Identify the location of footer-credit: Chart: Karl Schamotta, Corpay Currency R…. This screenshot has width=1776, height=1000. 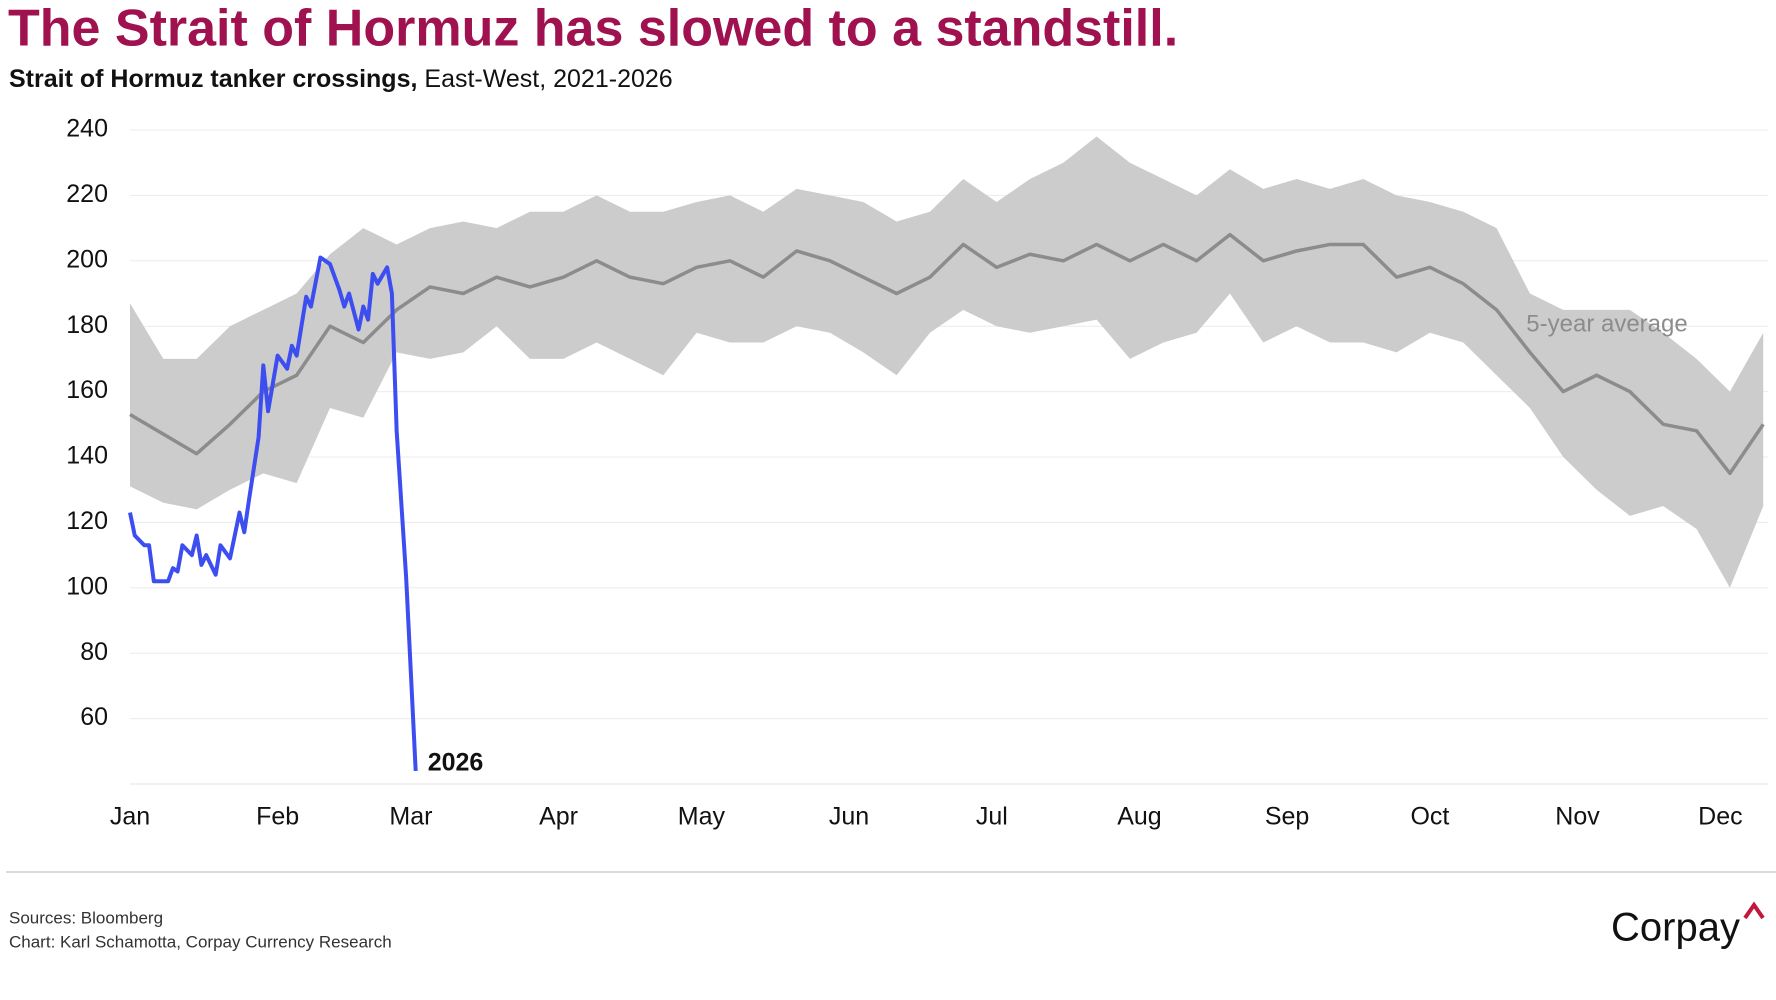
(200, 941).